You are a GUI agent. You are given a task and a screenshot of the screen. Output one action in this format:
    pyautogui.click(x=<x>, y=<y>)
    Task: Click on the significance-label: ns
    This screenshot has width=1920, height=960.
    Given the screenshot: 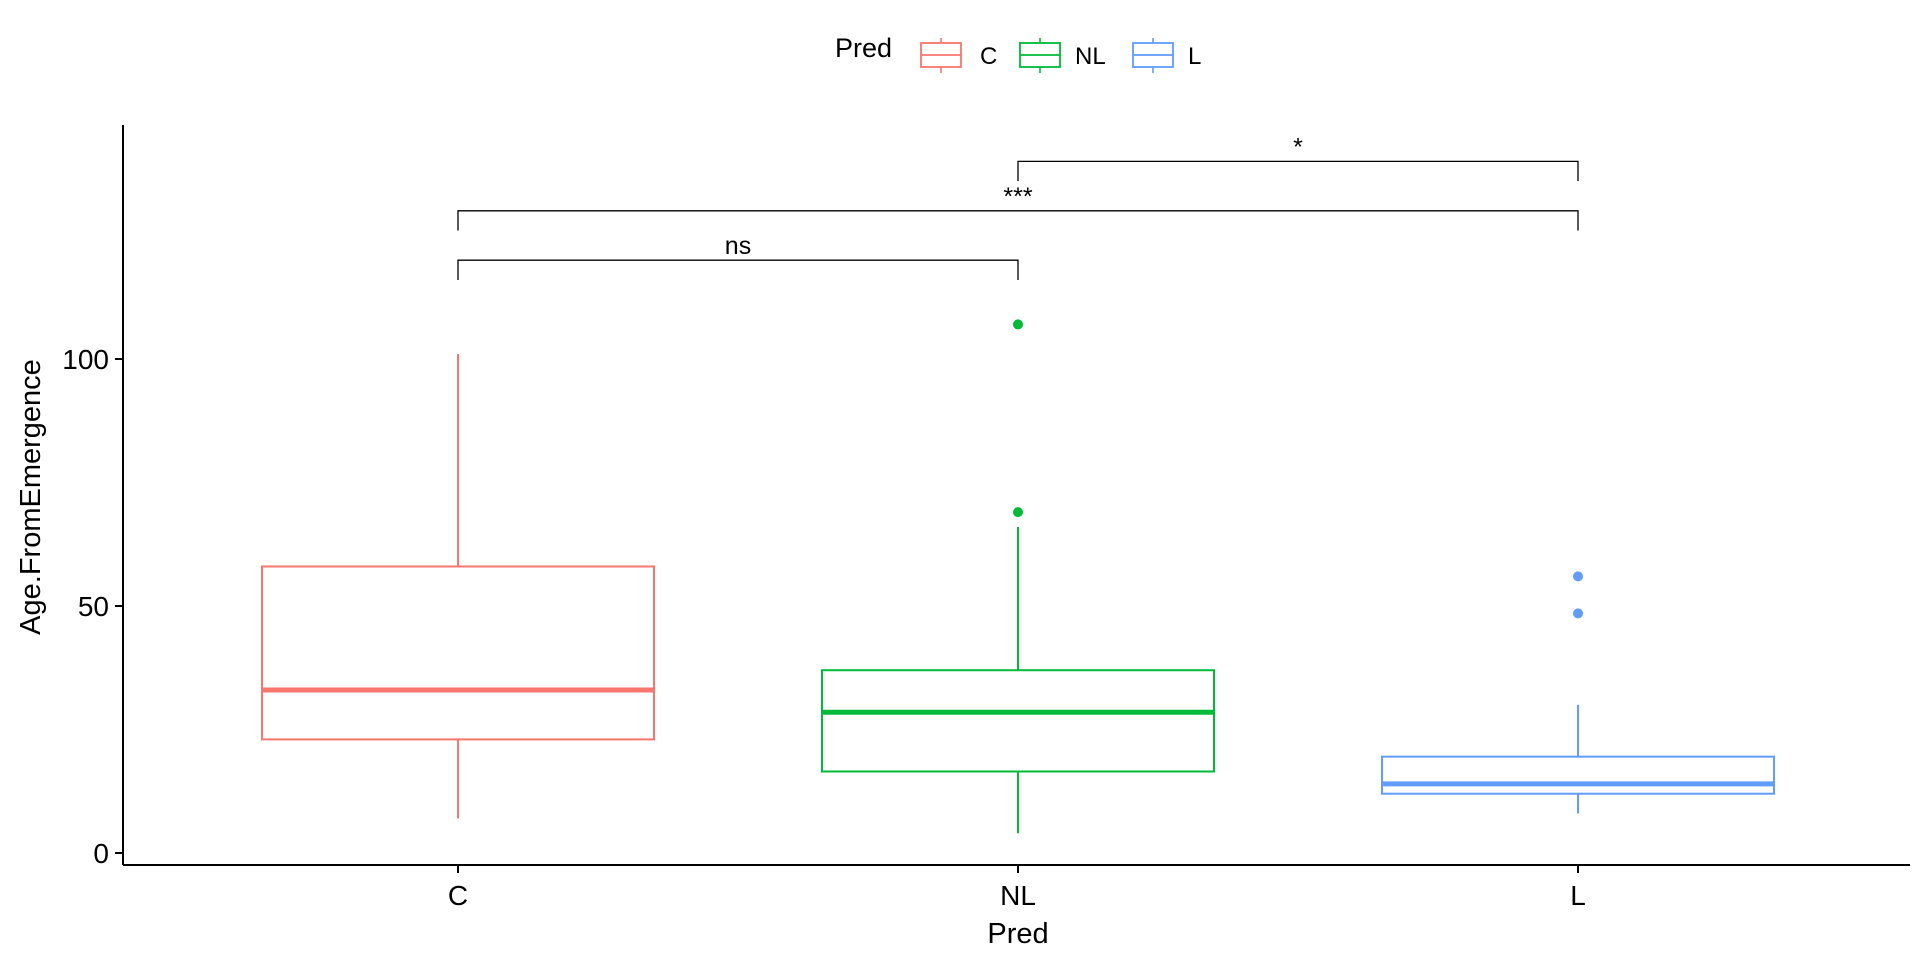 What is the action you would take?
    pyautogui.click(x=738, y=246)
    